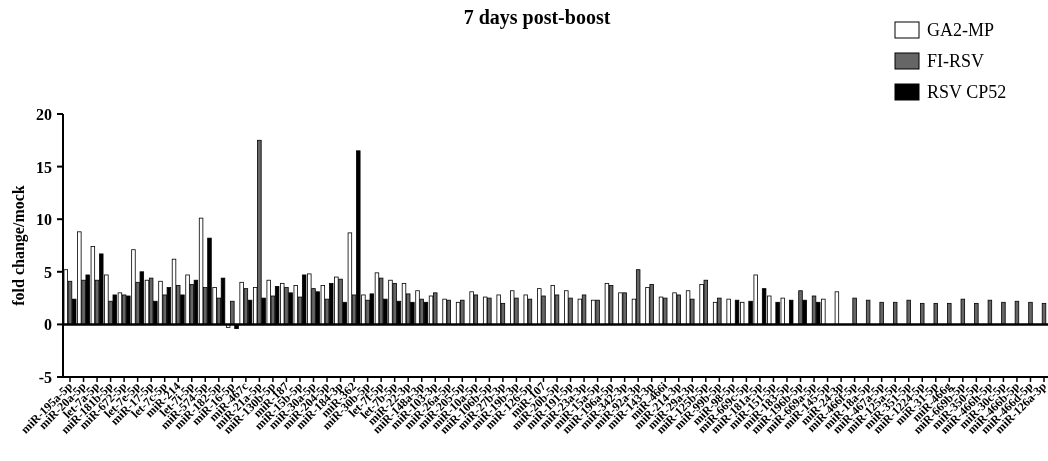  I want to click on y-tick-label: -5, so click(45, 377).